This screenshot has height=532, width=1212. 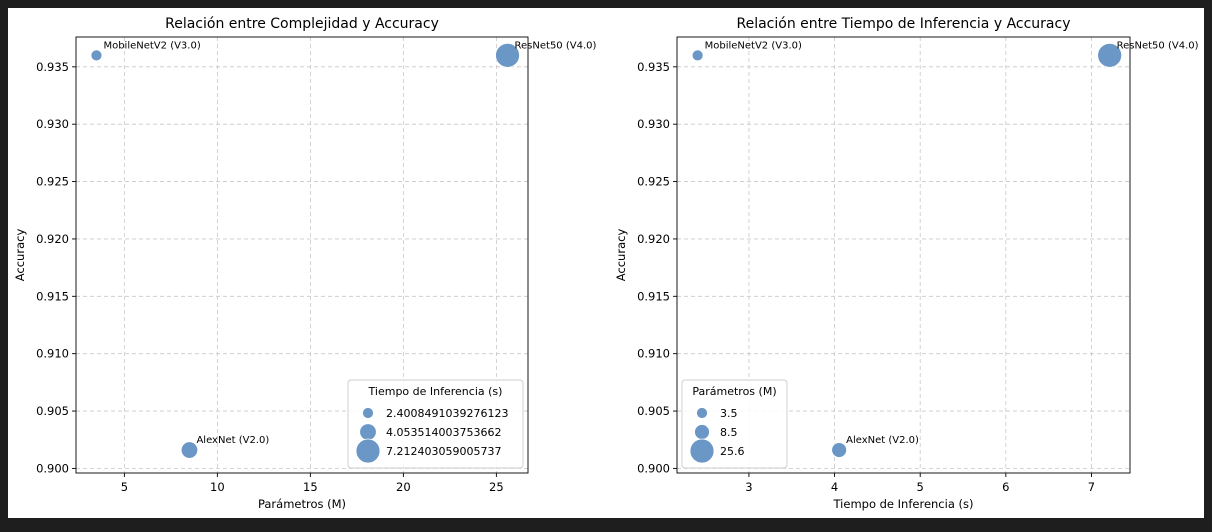 I want to click on legend-entry-label: 3.5, so click(x=729, y=413).